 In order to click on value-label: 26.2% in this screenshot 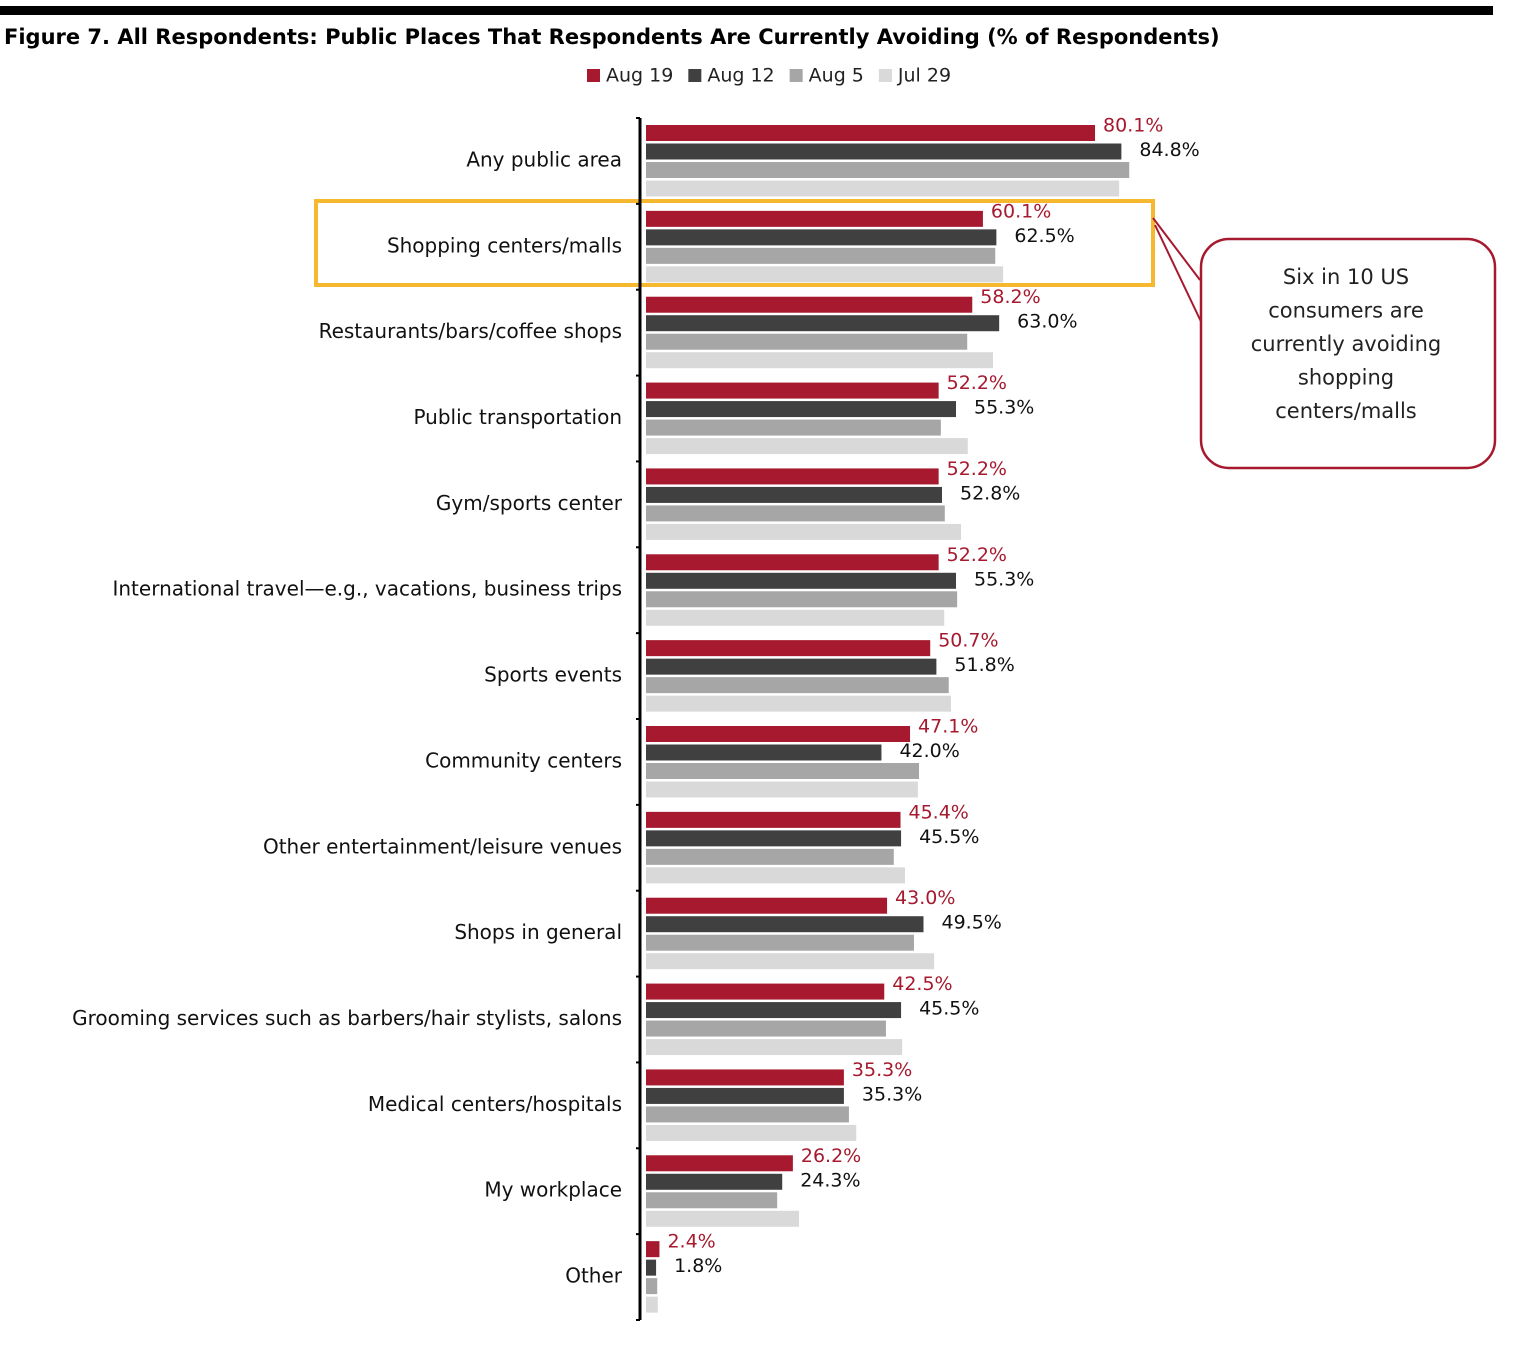, I will do `click(831, 1156)`.